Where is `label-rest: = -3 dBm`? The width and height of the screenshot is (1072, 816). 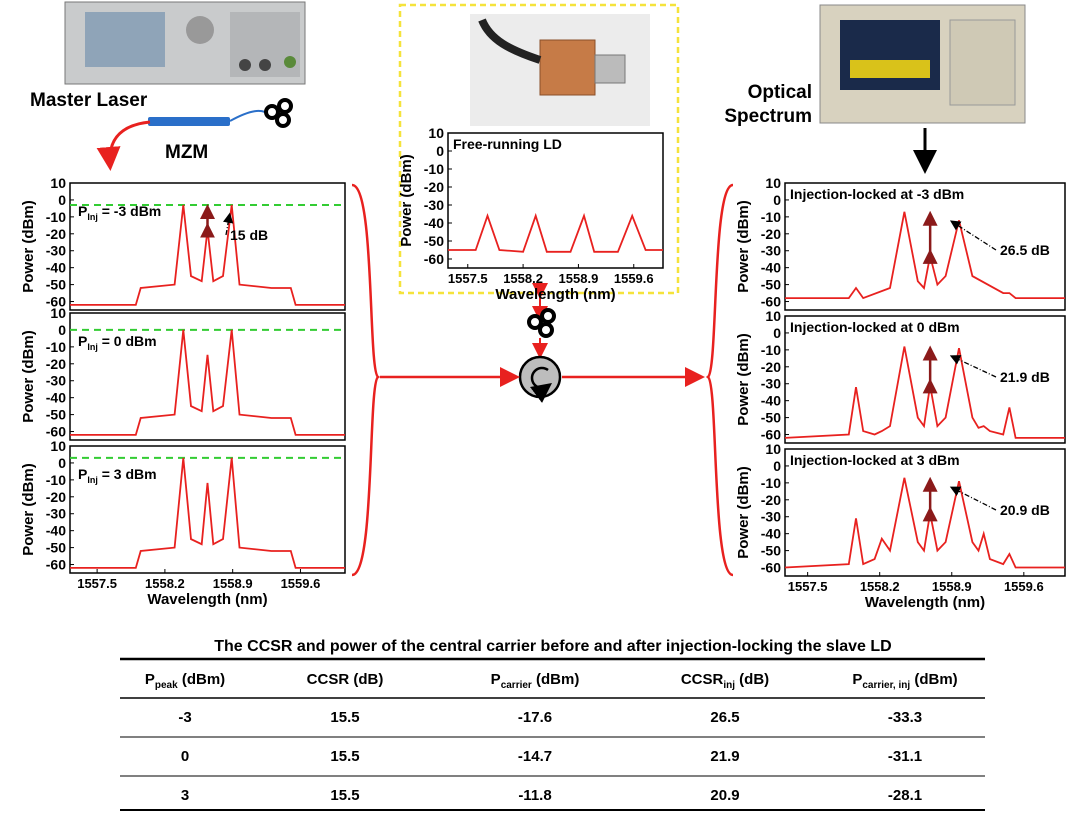 label-rest: = -3 dBm is located at coordinates (129, 211).